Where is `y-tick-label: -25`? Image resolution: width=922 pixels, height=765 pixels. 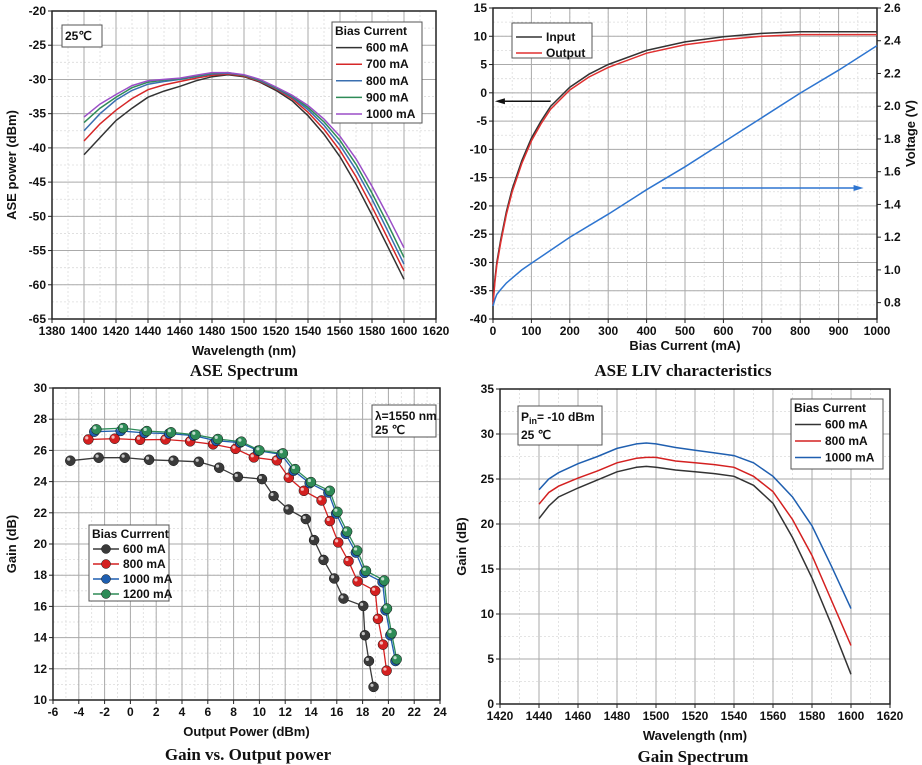 y-tick-label: -25 is located at coordinates (38, 45).